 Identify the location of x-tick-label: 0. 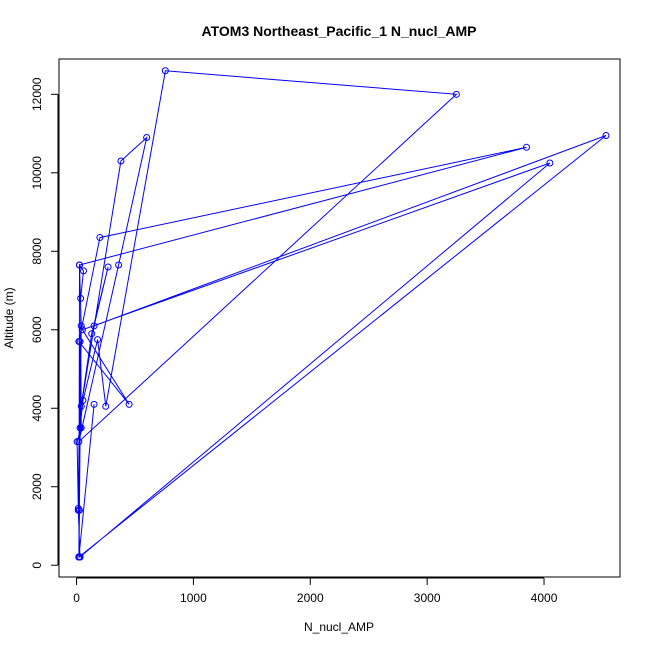
(76, 598).